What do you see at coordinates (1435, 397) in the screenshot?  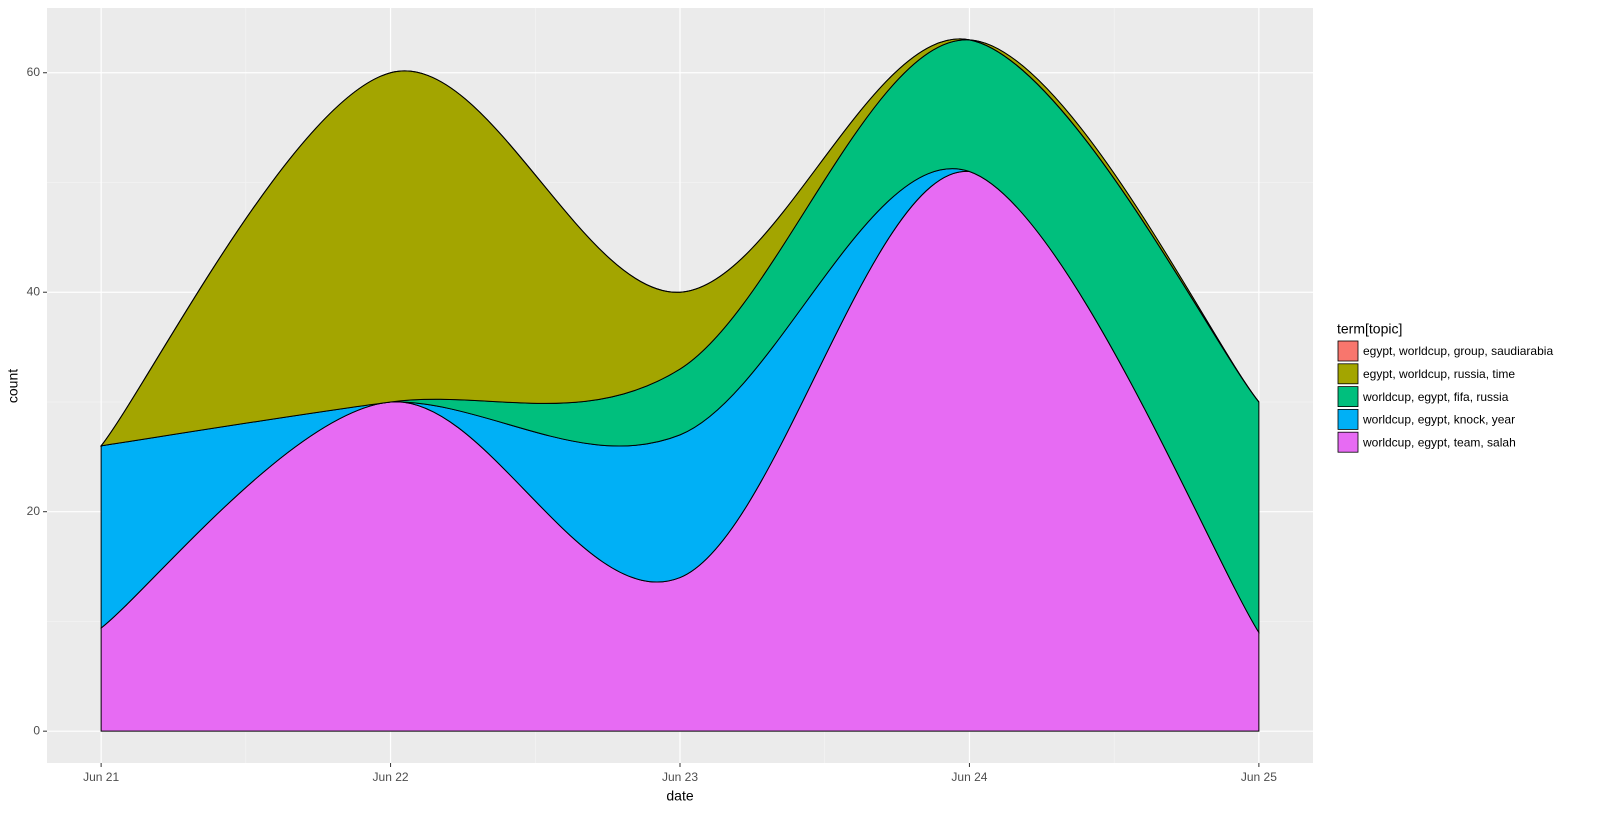 I see `legend-label: worldcup, egypt, fifa, russia` at bounding box center [1435, 397].